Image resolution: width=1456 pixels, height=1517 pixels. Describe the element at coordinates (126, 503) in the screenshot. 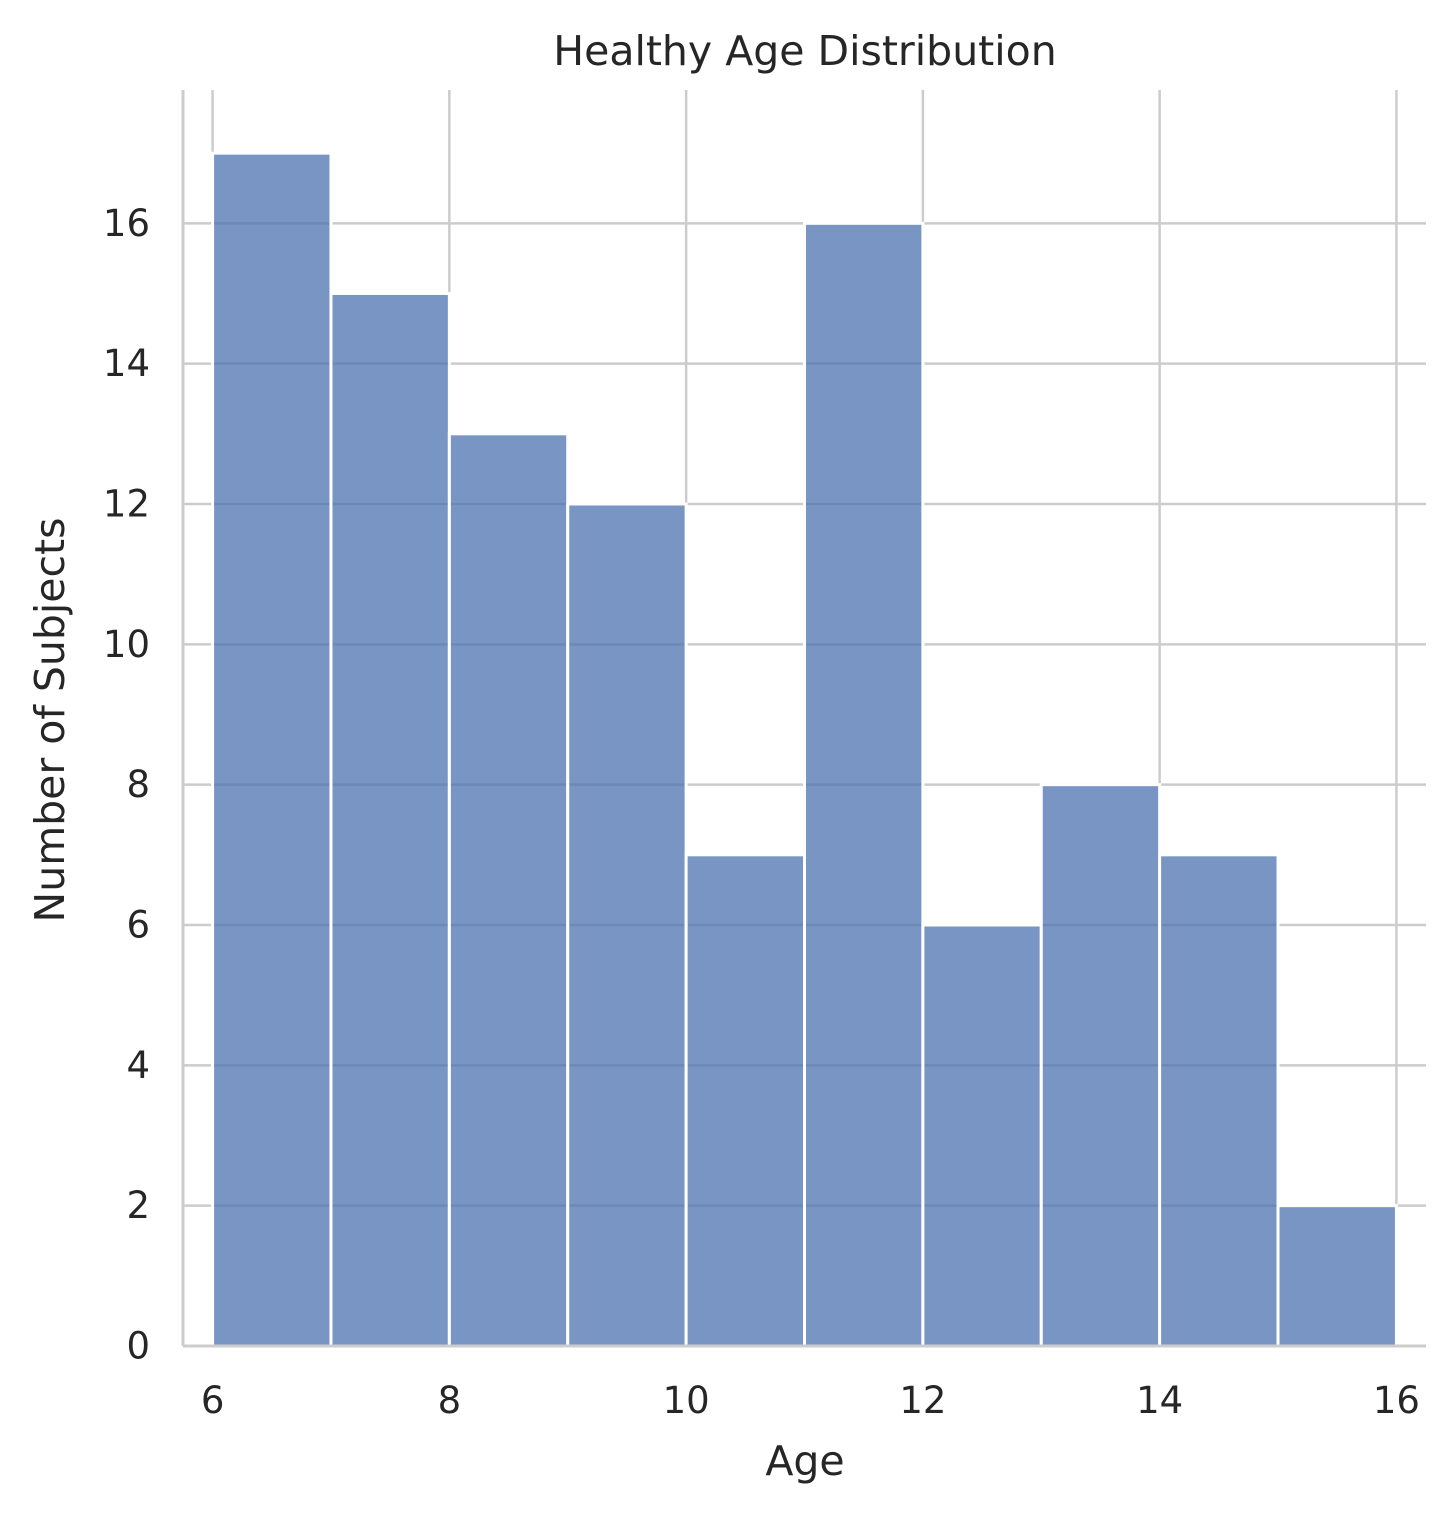

I see `y-tick-label: 12` at that location.